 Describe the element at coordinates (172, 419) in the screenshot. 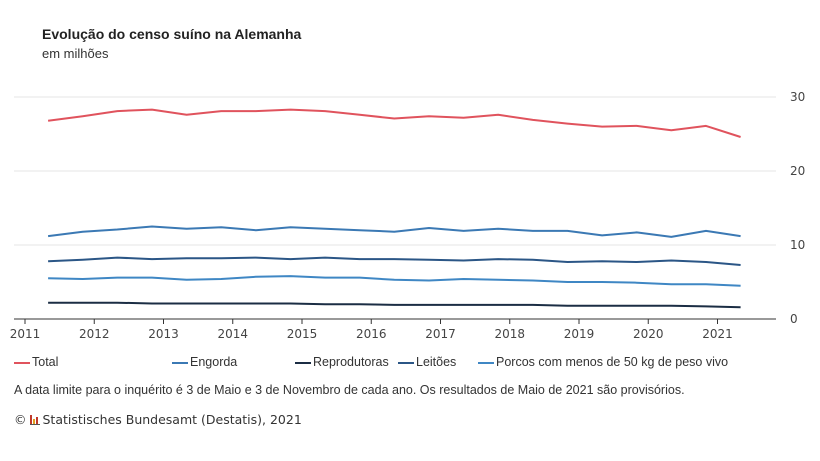

I see `source-text: Statistisches Bundesamt (Destatis), 2021` at that location.